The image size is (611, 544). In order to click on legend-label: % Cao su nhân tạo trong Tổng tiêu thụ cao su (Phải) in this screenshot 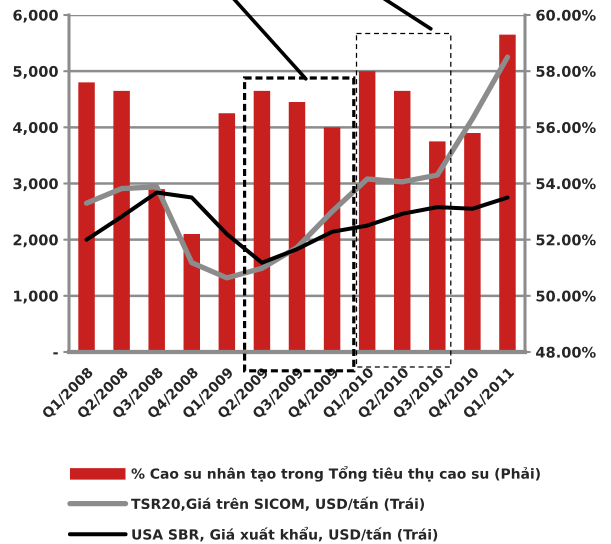, I will do `click(336, 474)`.